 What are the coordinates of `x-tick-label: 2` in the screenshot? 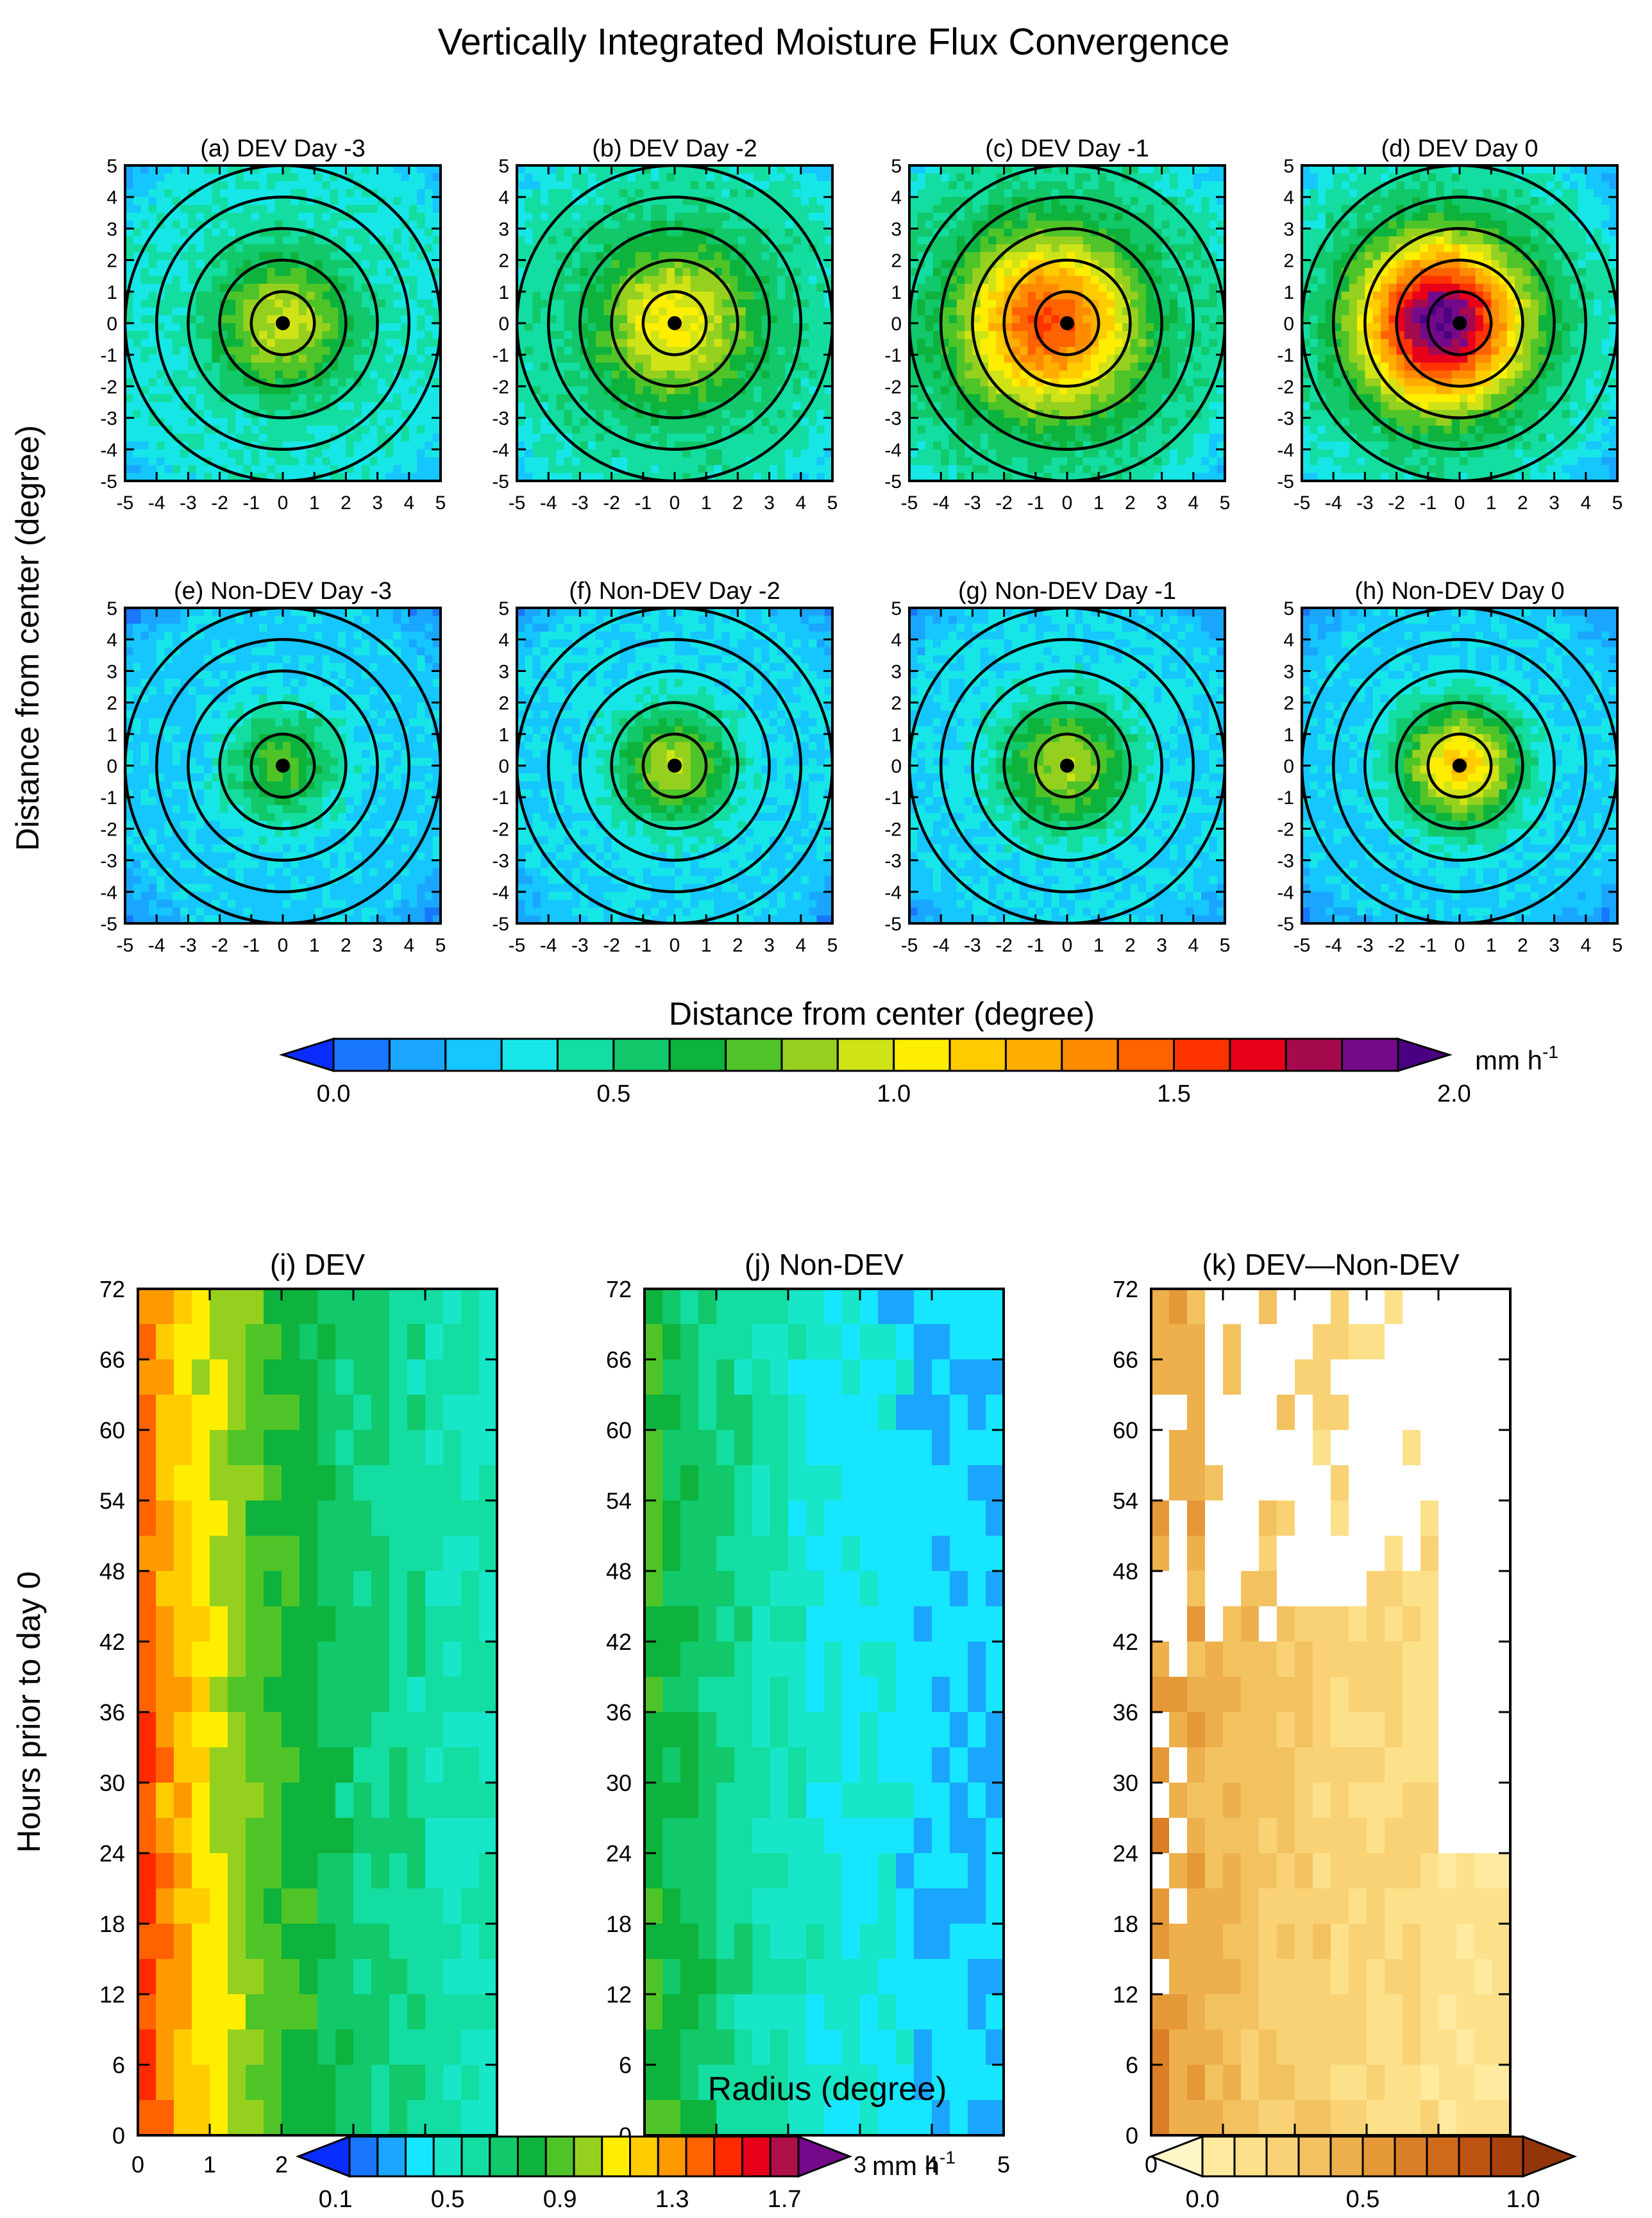 It's located at (346, 503).